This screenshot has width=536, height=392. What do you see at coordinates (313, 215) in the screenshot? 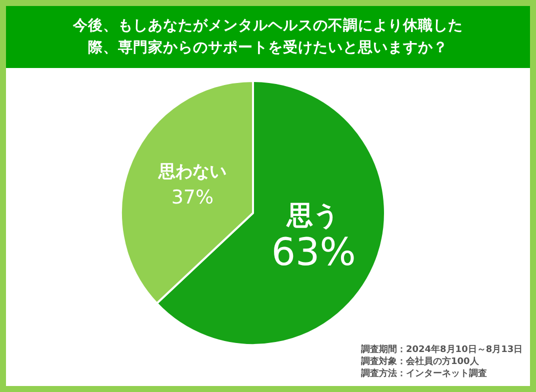
I see `slice-label: 思う` at bounding box center [313, 215].